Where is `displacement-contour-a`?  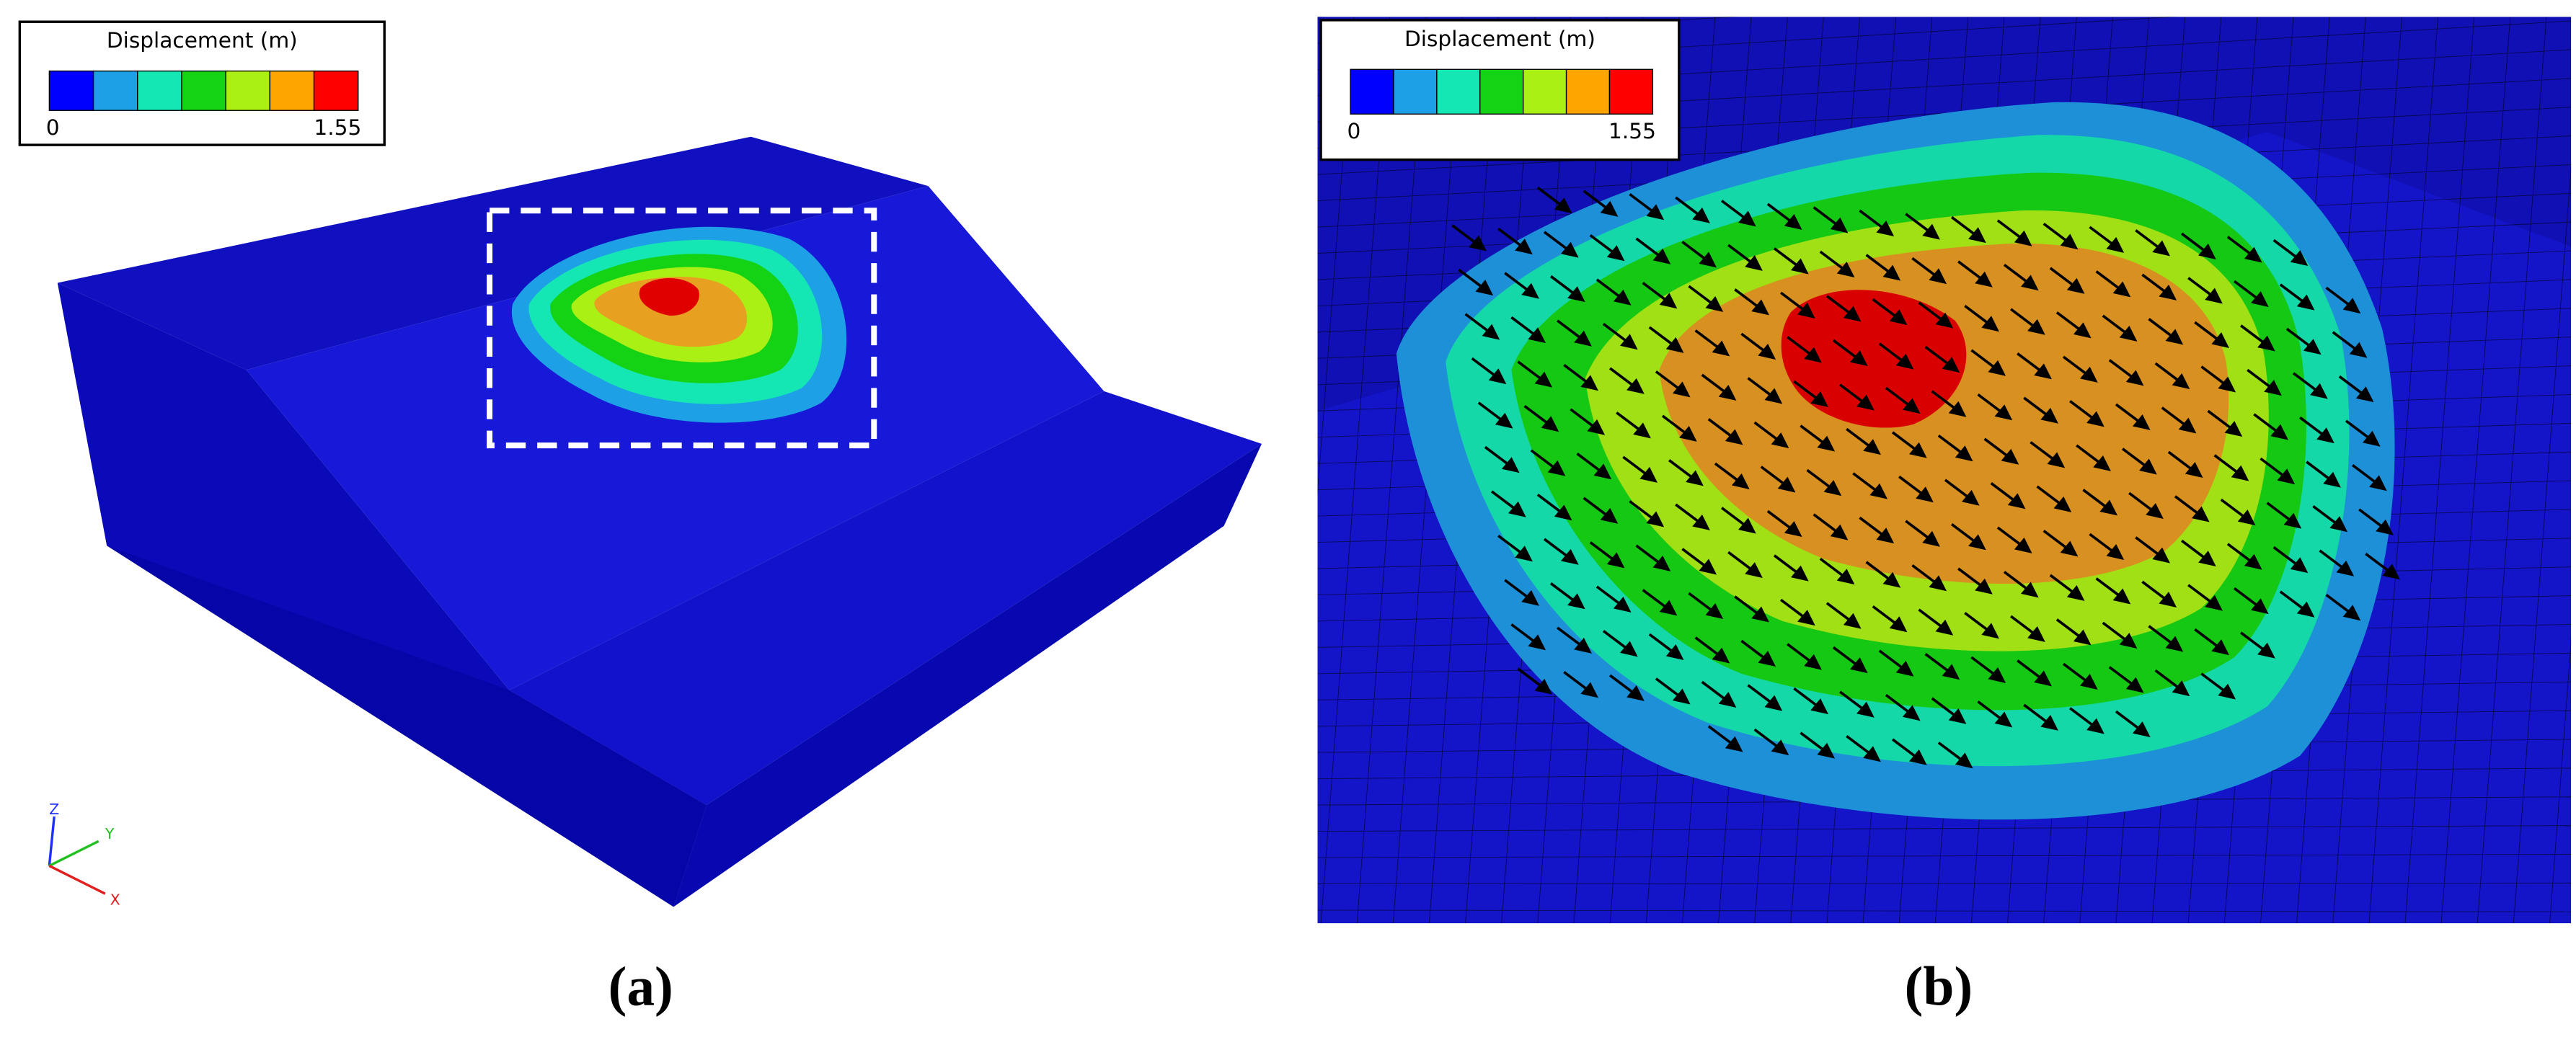 displacement-contour-a is located at coordinates (679, 324).